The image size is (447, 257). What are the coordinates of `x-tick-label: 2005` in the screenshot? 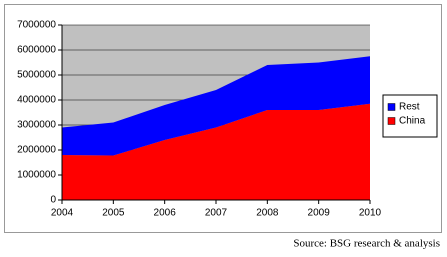 It's located at (113, 213).